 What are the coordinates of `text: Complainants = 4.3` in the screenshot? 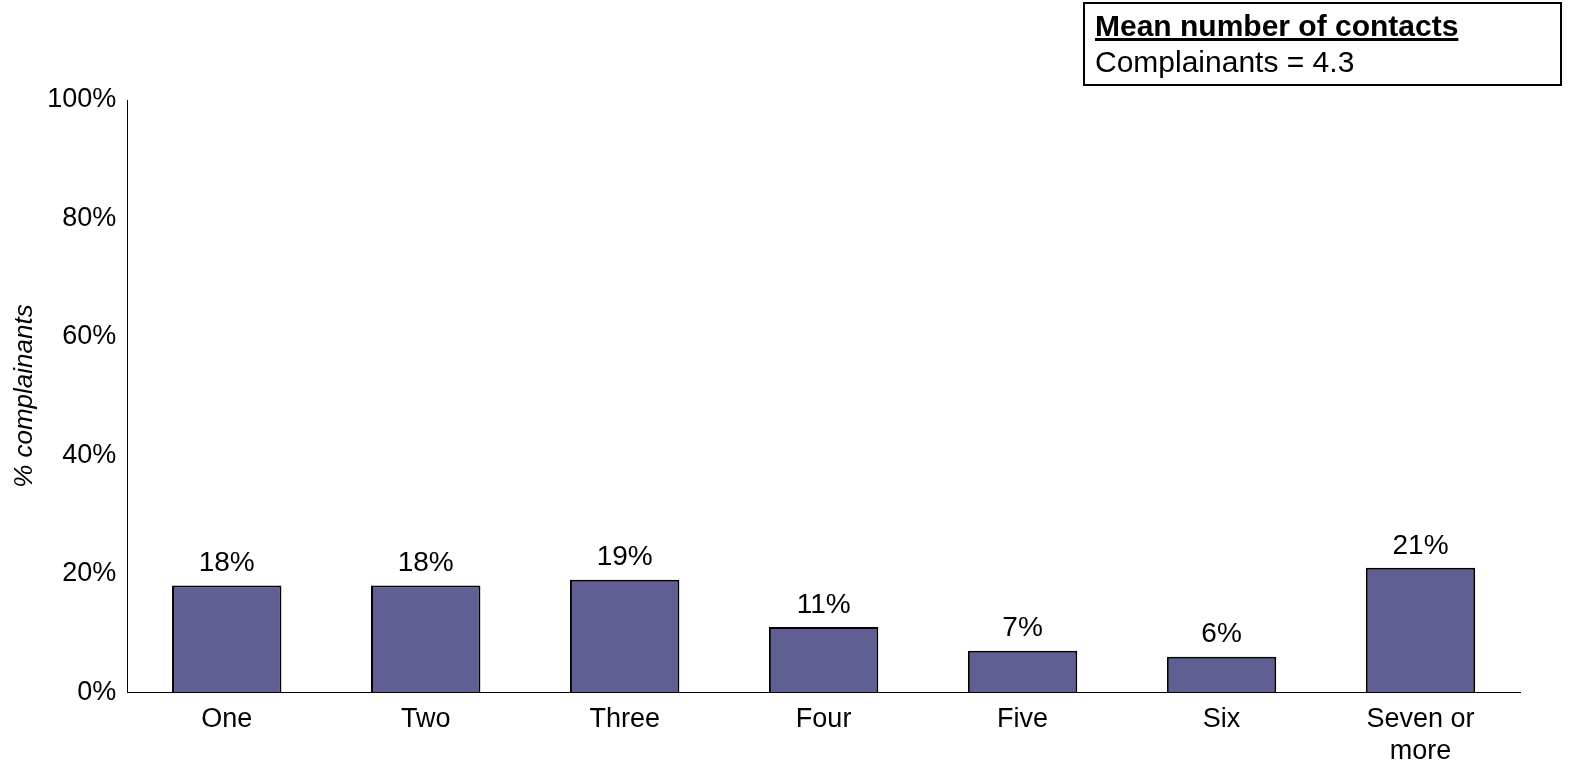 It's located at (1225, 62).